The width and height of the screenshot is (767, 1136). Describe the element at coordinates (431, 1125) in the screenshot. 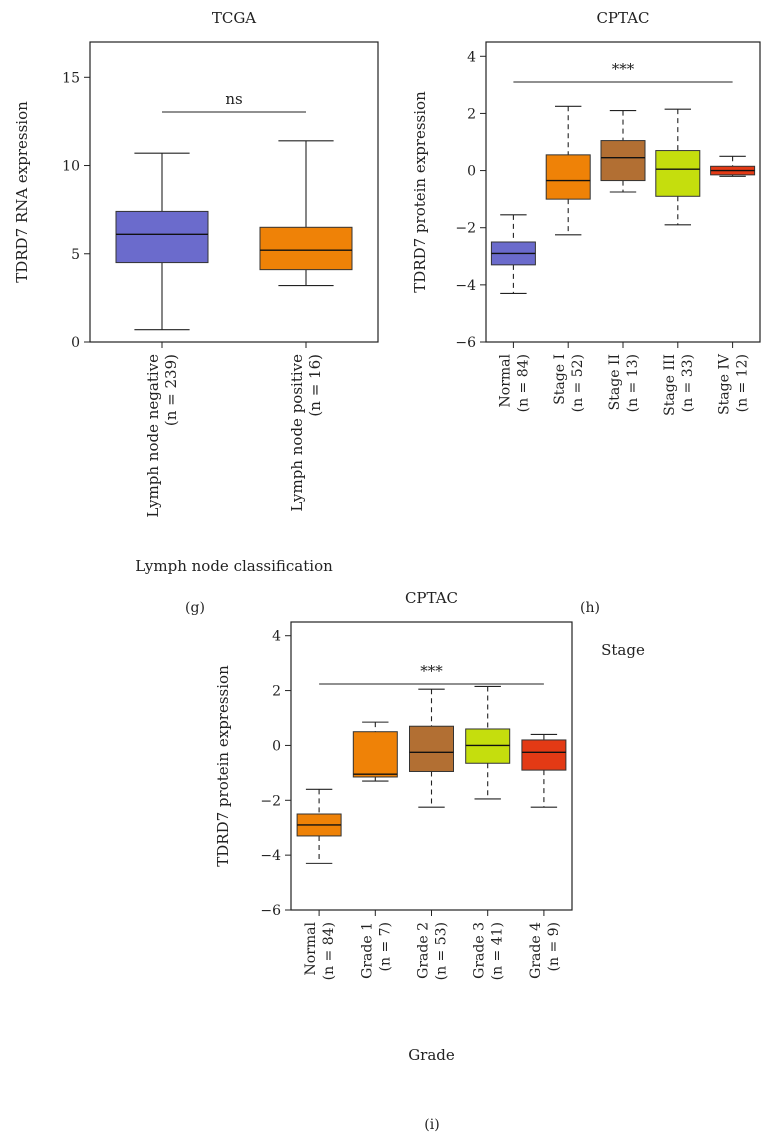

I see `panel-label-i: (i)` at that location.